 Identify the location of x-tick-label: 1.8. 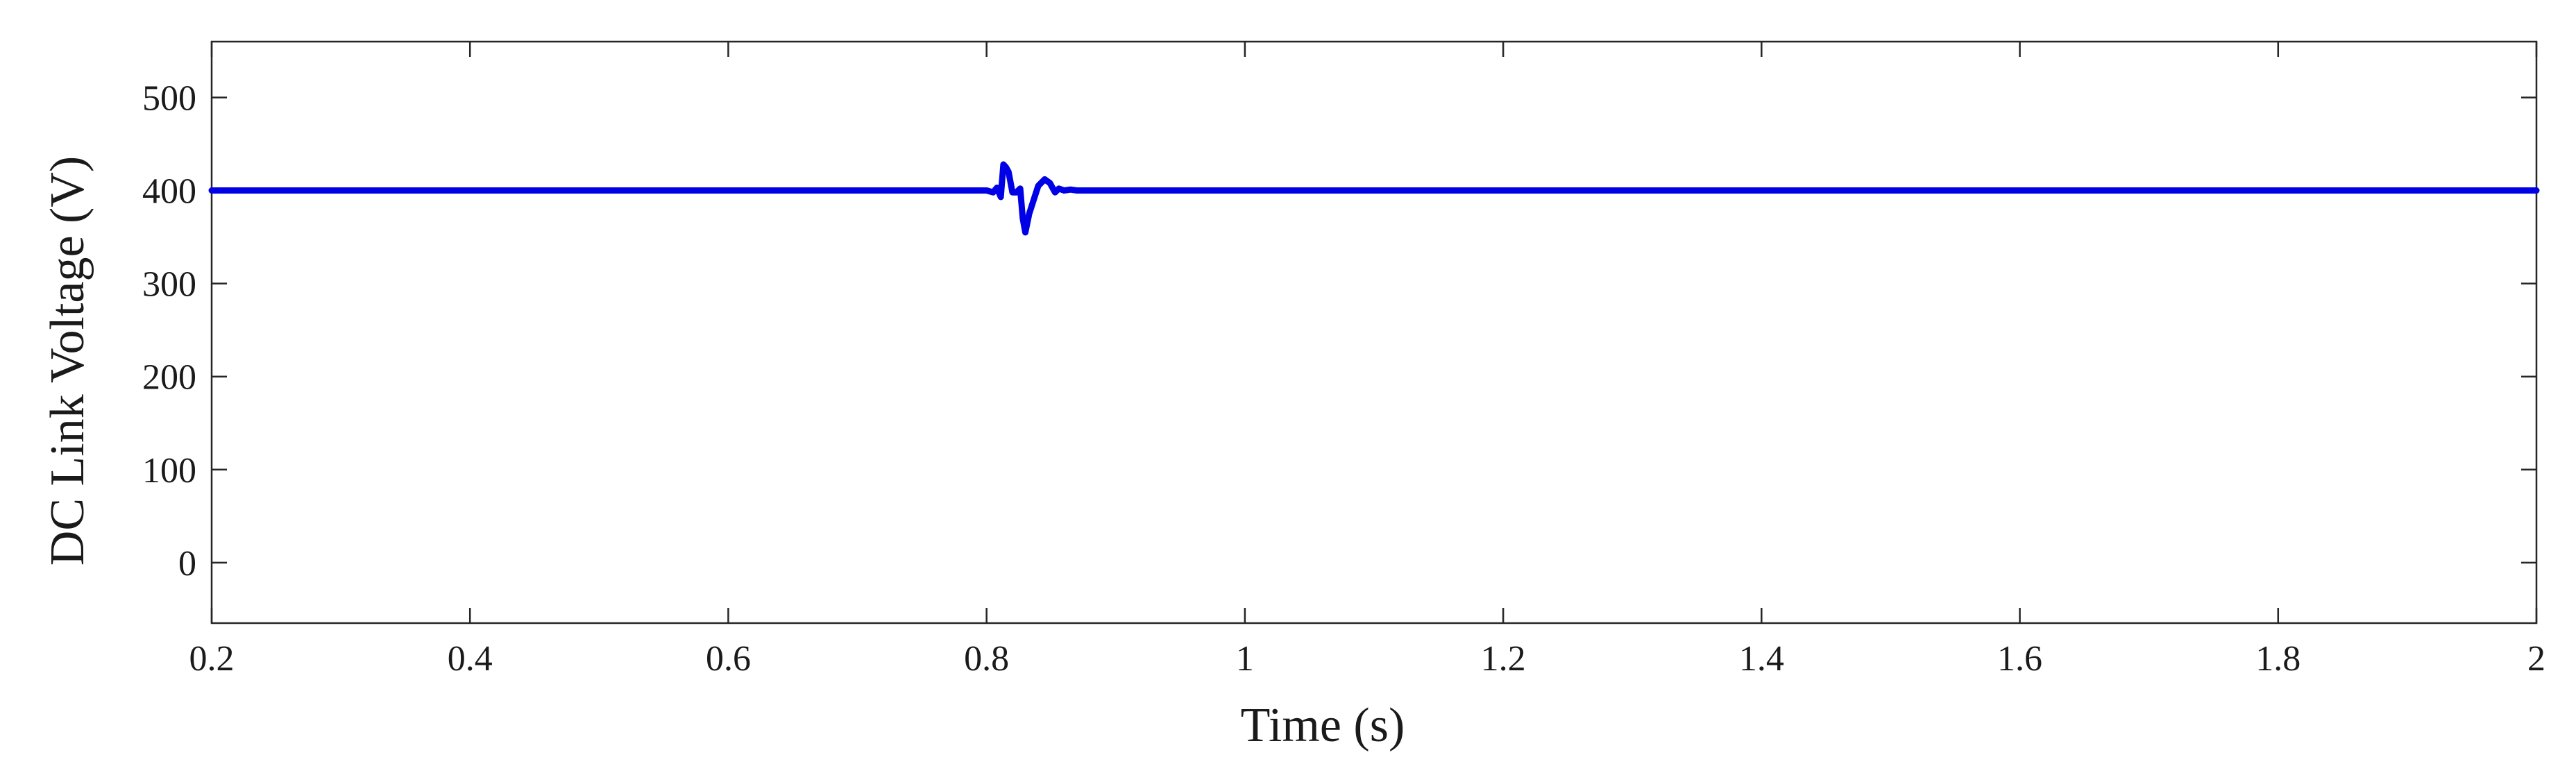
(2277, 659).